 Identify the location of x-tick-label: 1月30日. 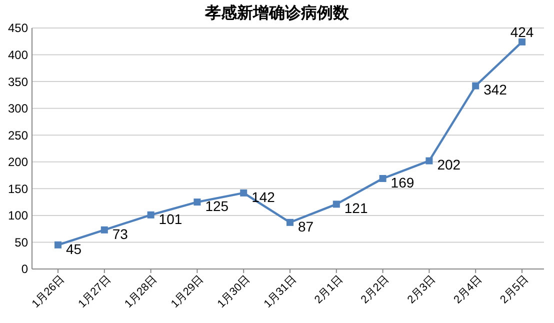
(233, 291).